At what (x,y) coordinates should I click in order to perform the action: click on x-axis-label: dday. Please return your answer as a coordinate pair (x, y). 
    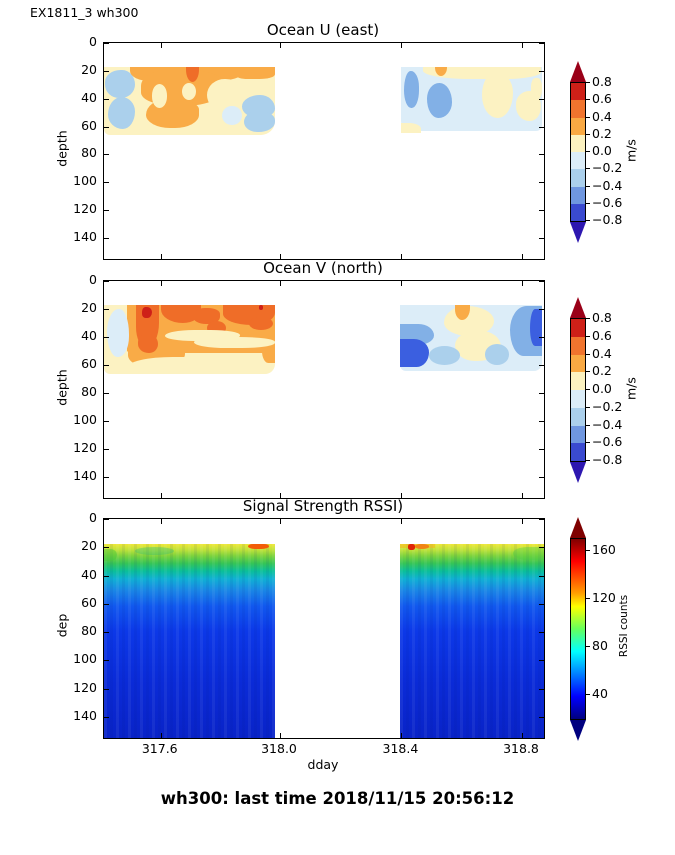
    Looking at the image, I should click on (323, 764).